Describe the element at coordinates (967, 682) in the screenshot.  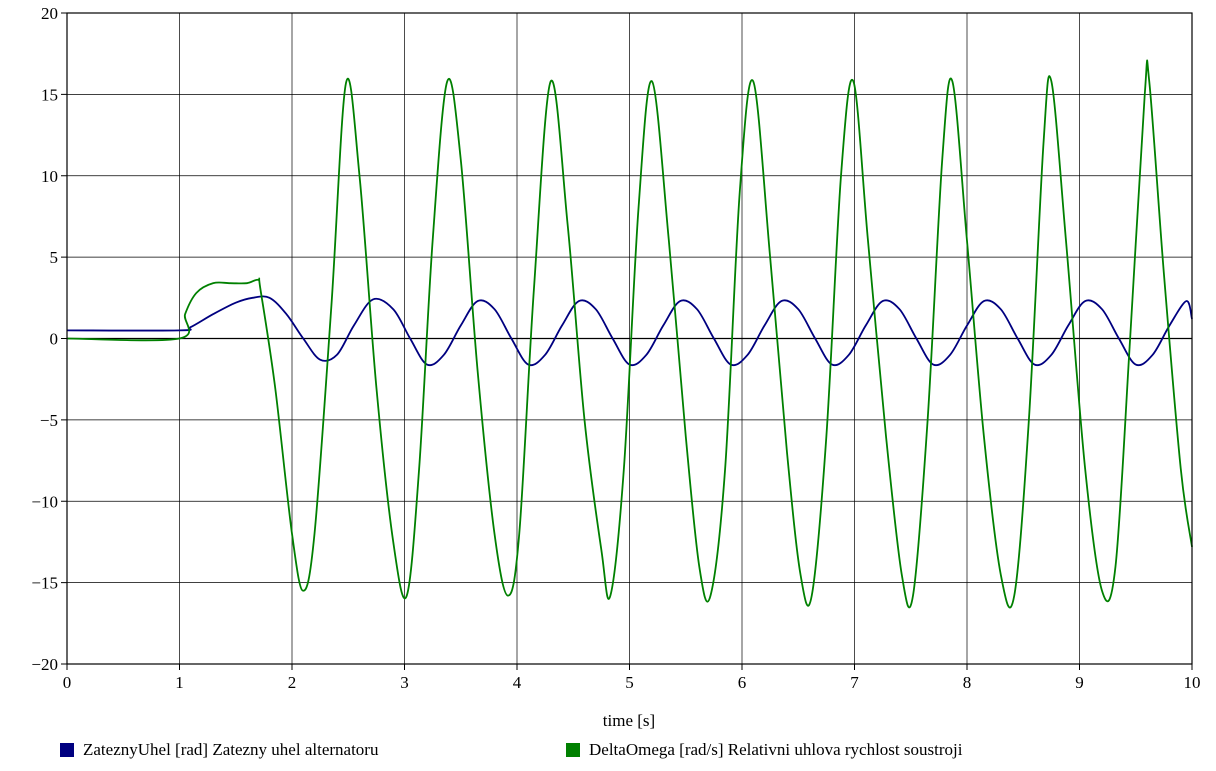
I see `x-tick-label: 8` at that location.